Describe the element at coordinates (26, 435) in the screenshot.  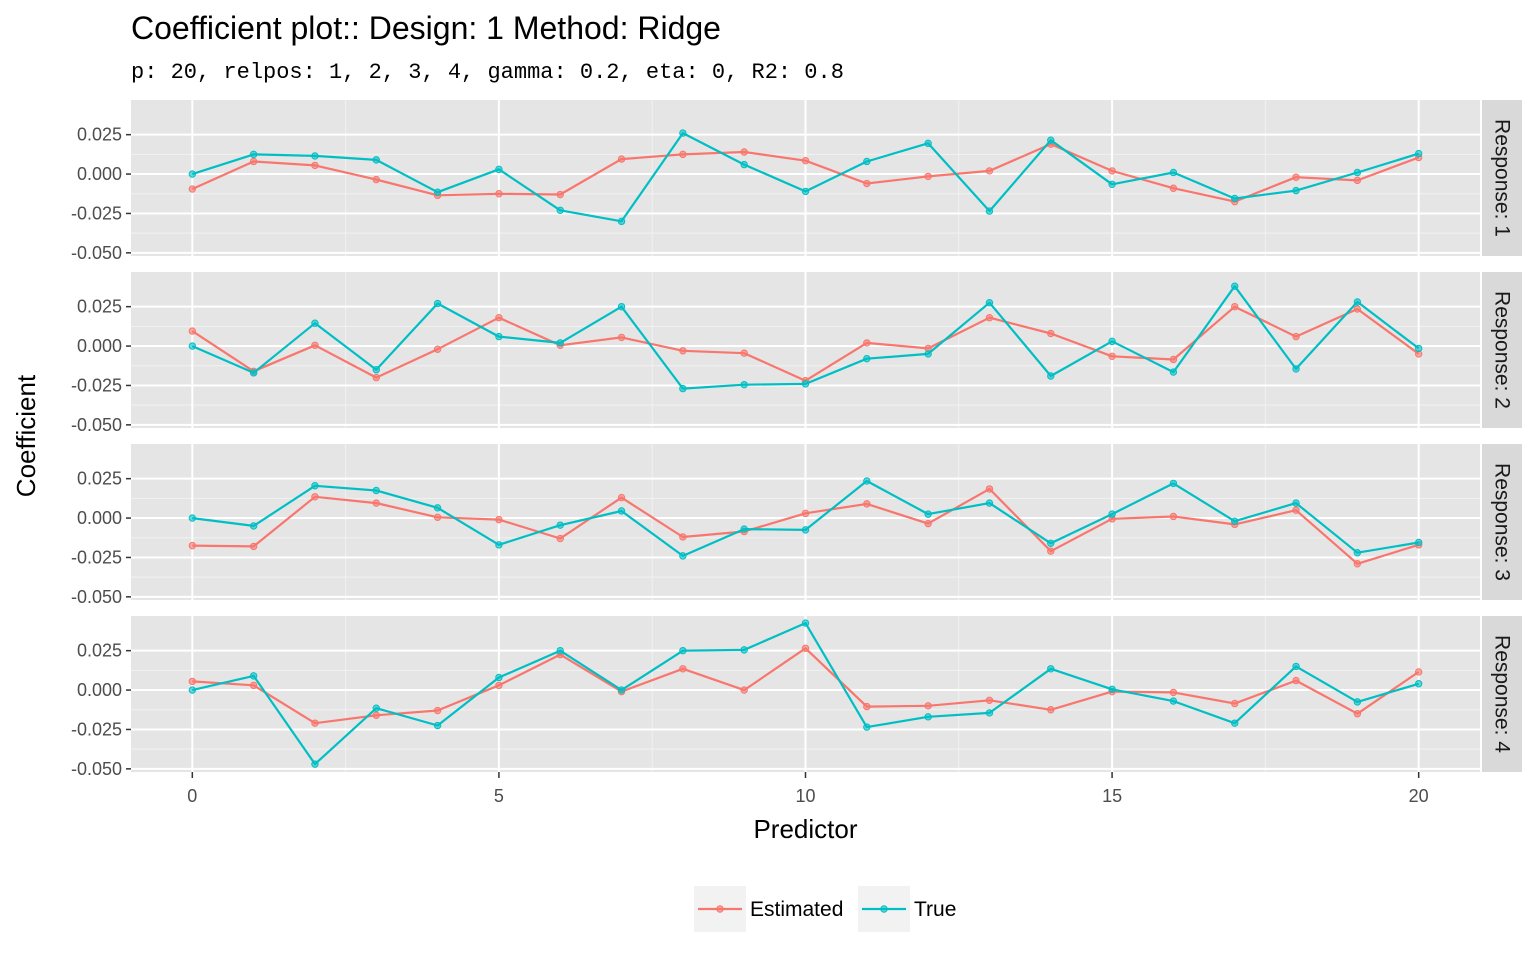
I see `y-axis-title: Coefficient` at that location.